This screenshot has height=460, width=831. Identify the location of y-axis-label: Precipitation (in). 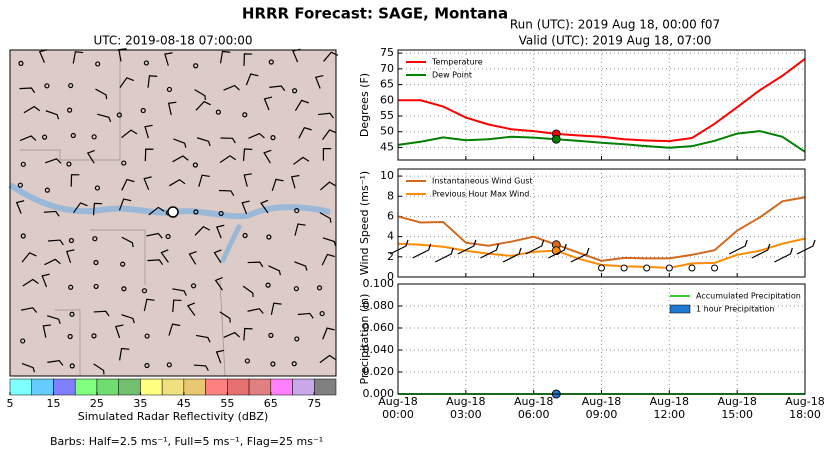
(364, 339).